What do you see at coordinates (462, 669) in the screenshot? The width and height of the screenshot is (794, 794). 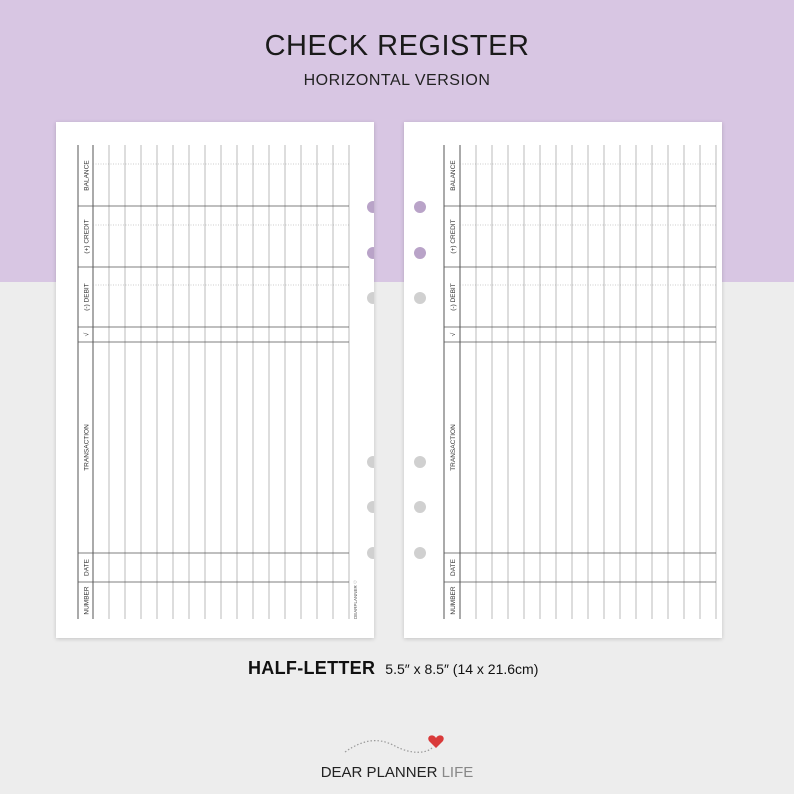 I see `size-dims: 5.5″ x 8.5″ (14 x 21.6cm)` at bounding box center [462, 669].